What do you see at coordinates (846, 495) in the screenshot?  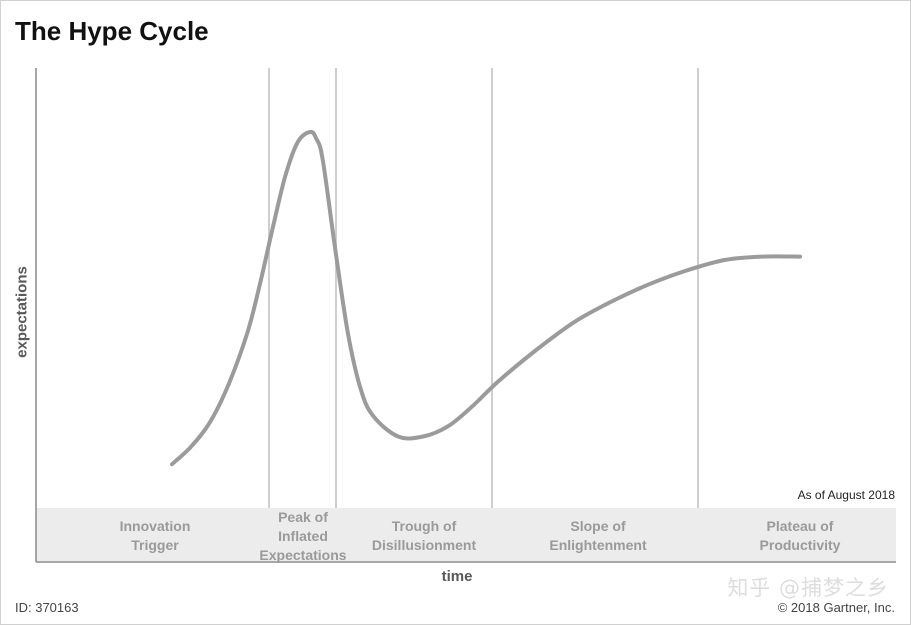 I see `as-of-annotation: As of August 2018` at bounding box center [846, 495].